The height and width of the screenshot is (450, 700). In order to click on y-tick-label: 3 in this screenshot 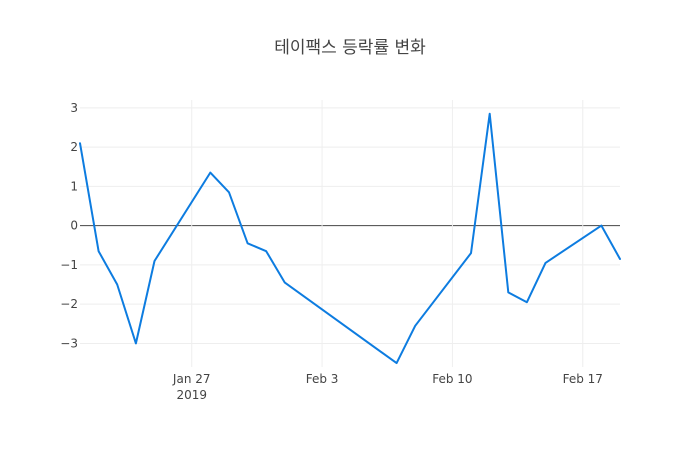, I will do `click(74, 108)`.